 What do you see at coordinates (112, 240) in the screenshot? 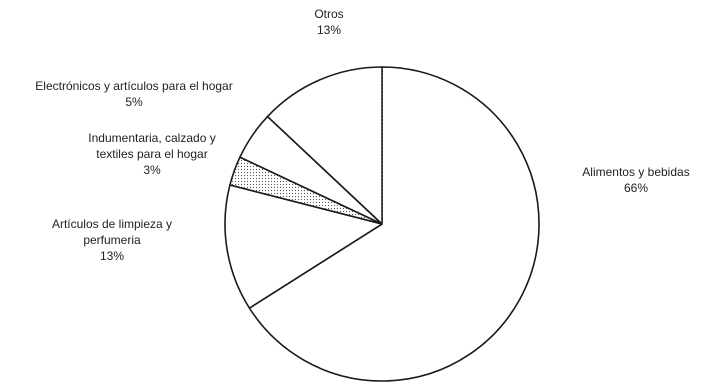
I see `slice-name-label-1: perfumeria` at bounding box center [112, 240].